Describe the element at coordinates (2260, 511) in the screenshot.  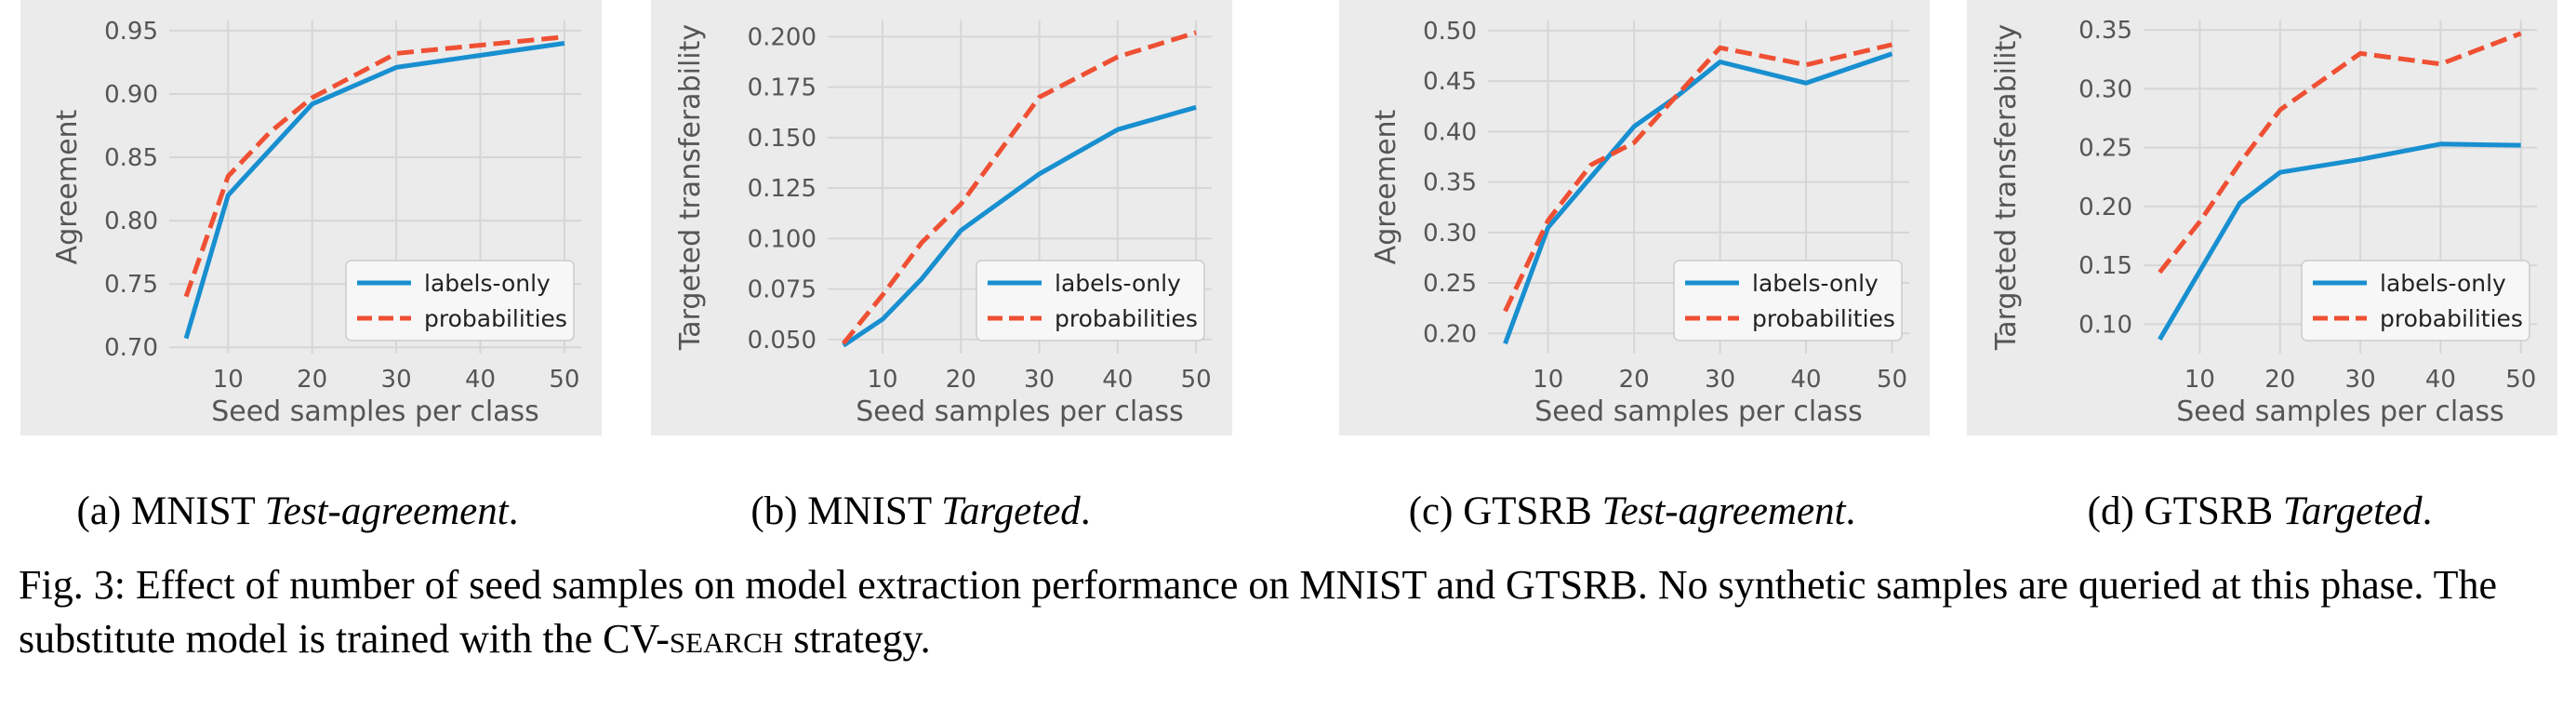
I see `subcaption-d: (d) GTSRB Targeted.` at that location.